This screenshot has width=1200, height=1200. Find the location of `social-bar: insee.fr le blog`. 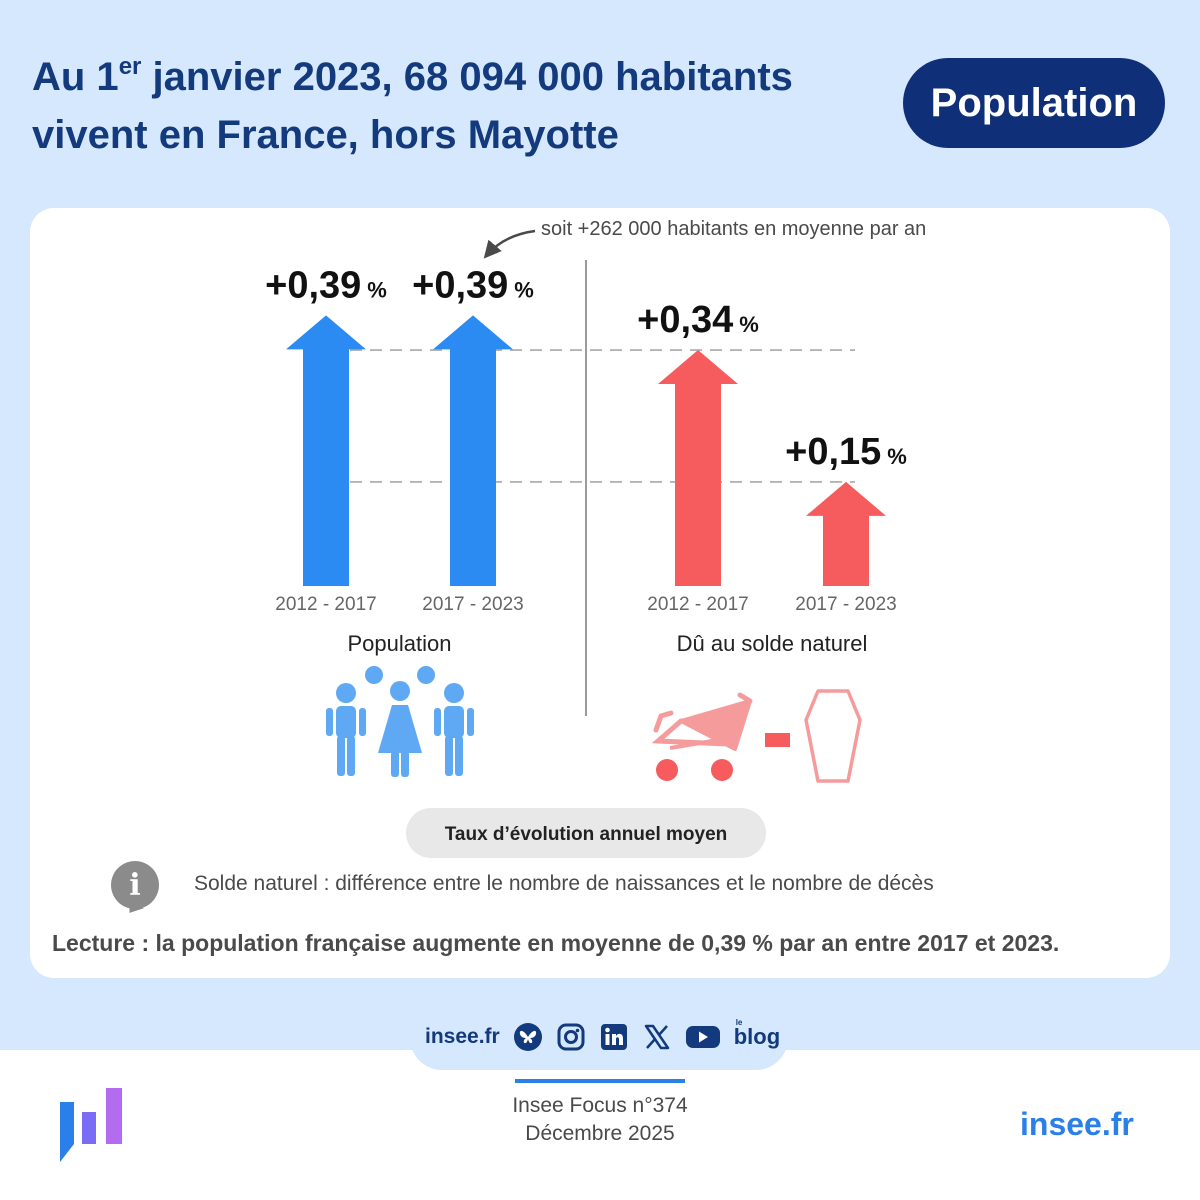

social-bar: insee.fr le blog is located at coordinates (599, 1039).